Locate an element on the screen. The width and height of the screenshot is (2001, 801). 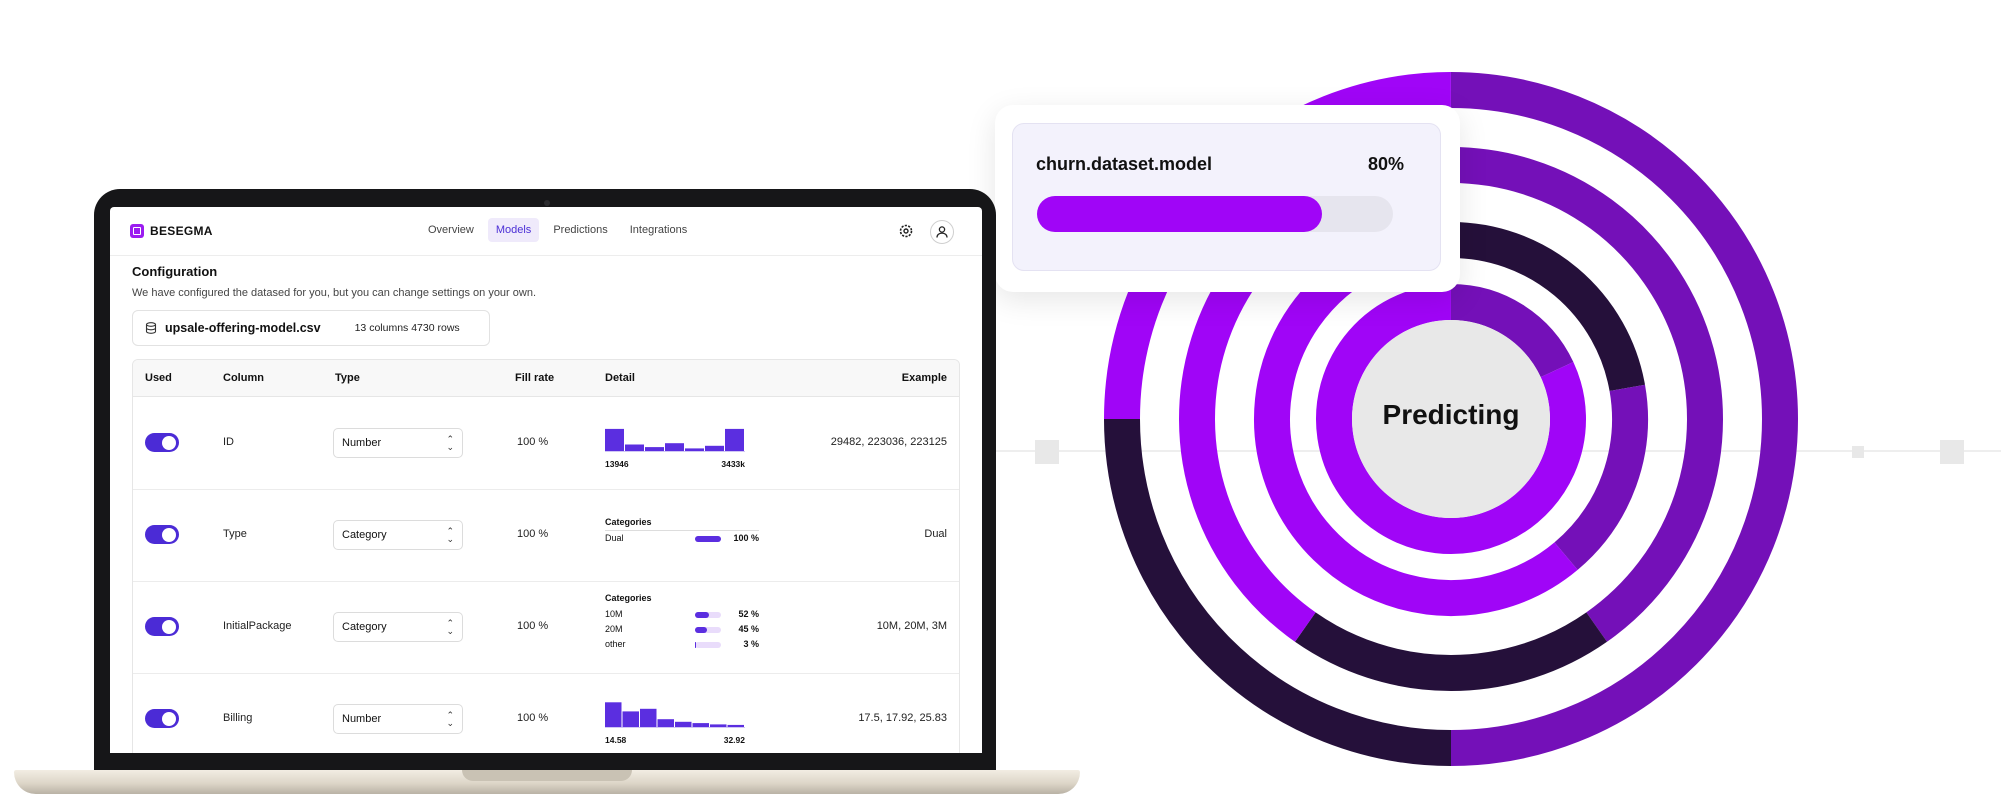
category-row: Dual 100 % is located at coordinates (682, 539).